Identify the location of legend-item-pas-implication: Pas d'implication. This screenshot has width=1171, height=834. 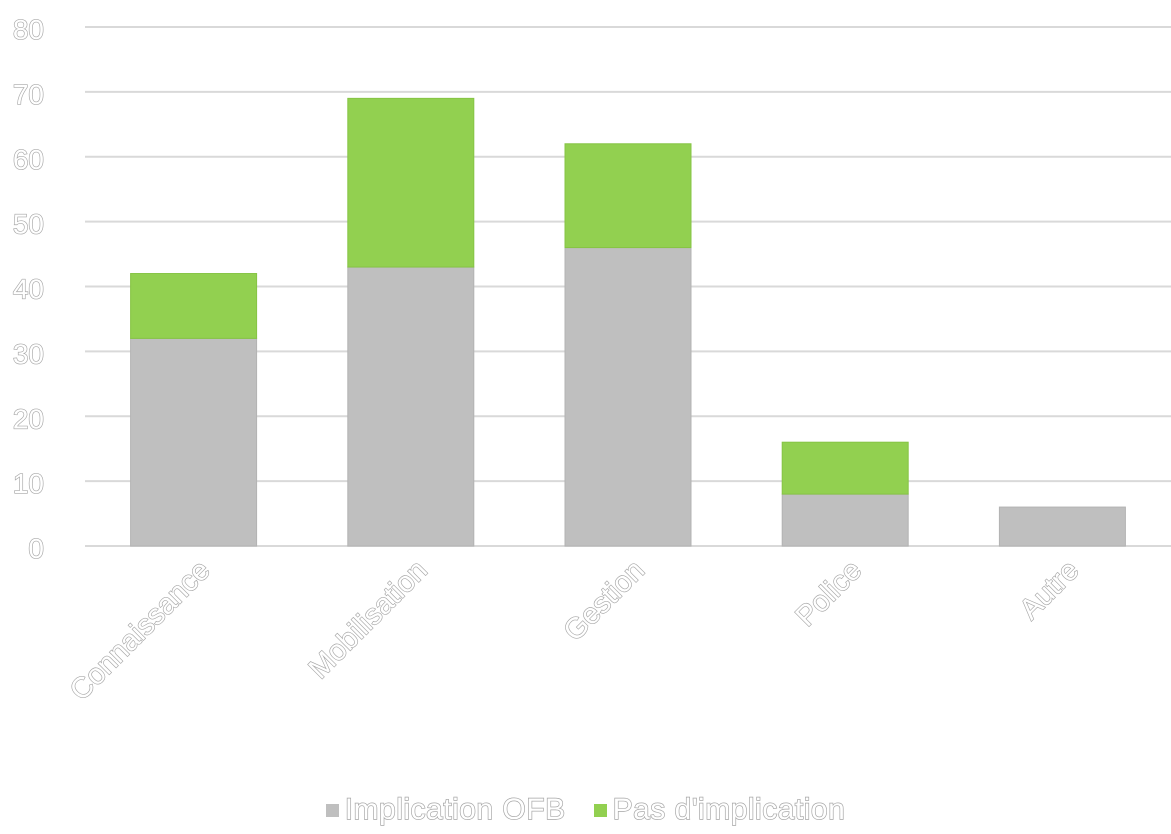
(719, 809).